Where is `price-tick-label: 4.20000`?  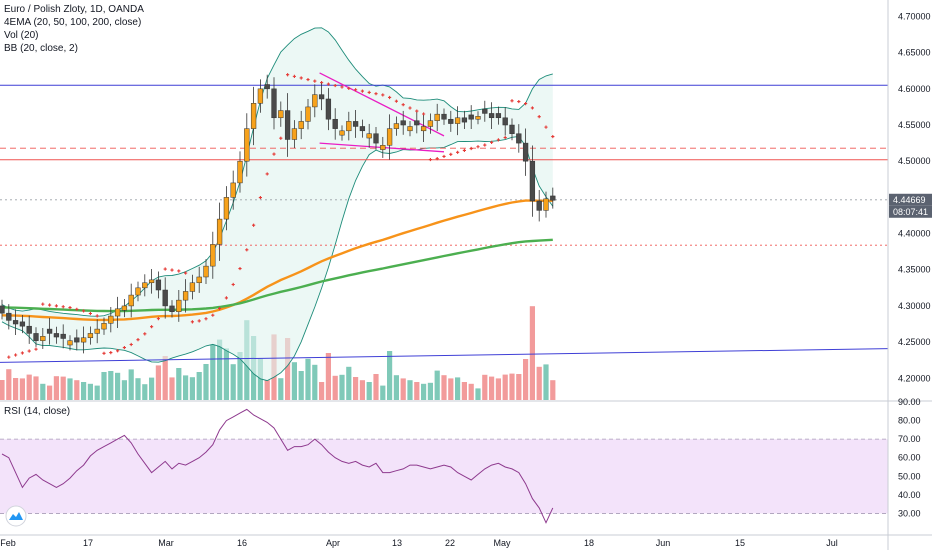
price-tick-label: 4.20000 is located at coordinates (914, 378).